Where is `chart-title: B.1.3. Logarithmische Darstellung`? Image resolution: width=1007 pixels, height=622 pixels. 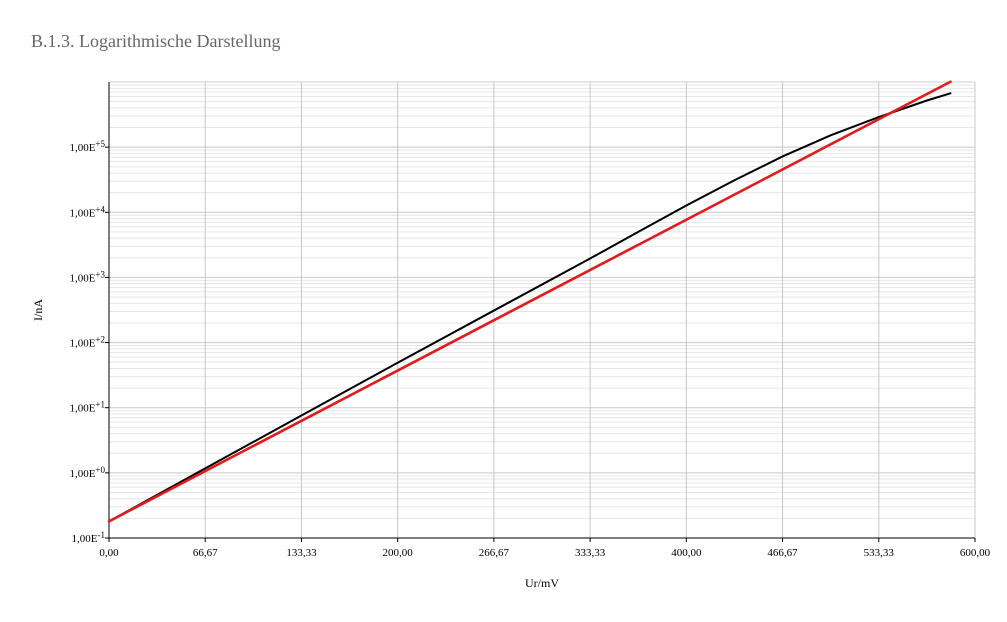
chart-title: B.1.3. Logarithmische Darstellung is located at coordinates (156, 41).